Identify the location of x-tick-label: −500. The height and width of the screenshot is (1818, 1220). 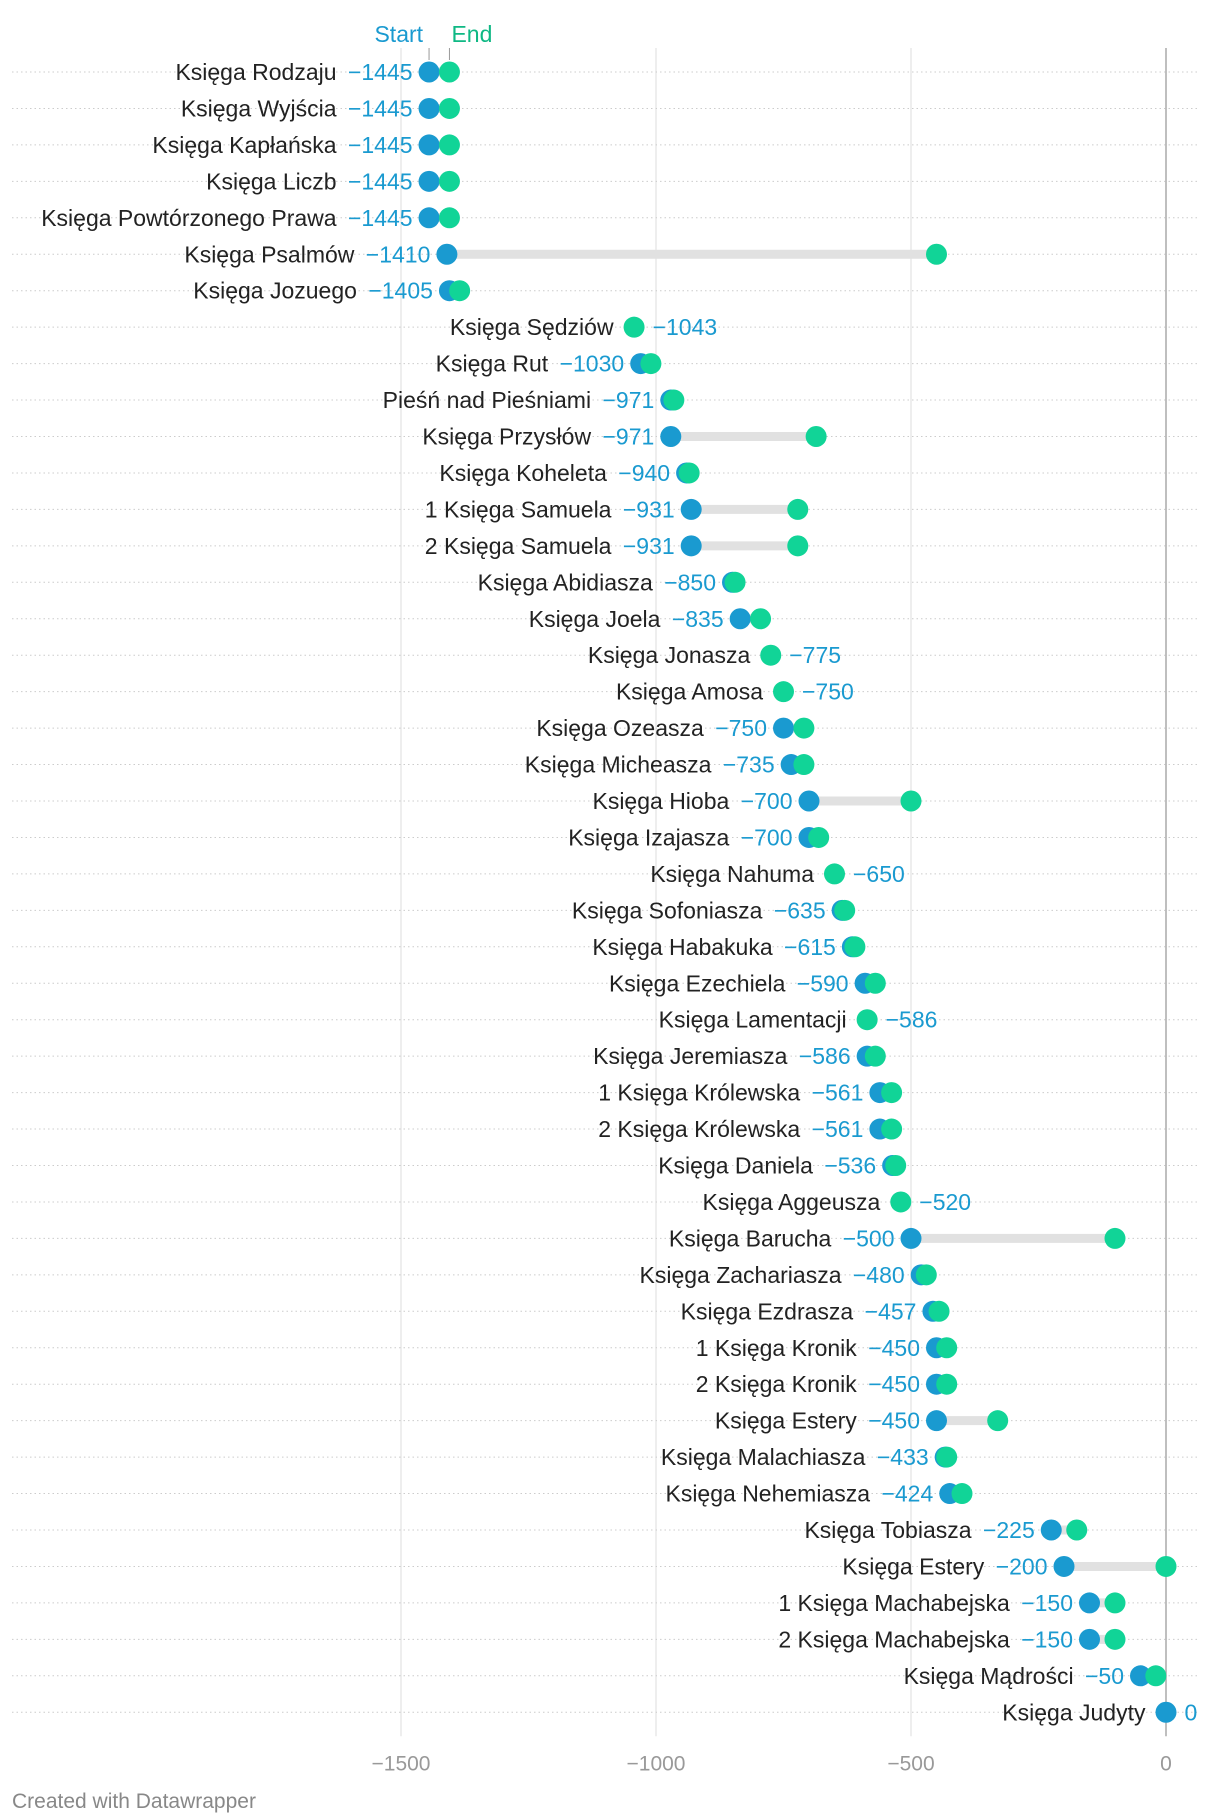
(910, 1763).